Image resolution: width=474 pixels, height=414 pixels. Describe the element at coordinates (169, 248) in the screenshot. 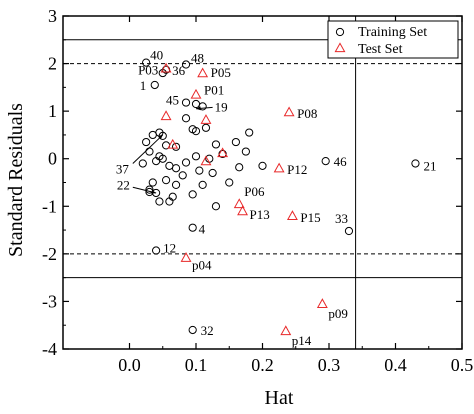

I see `point-label: 12` at that location.